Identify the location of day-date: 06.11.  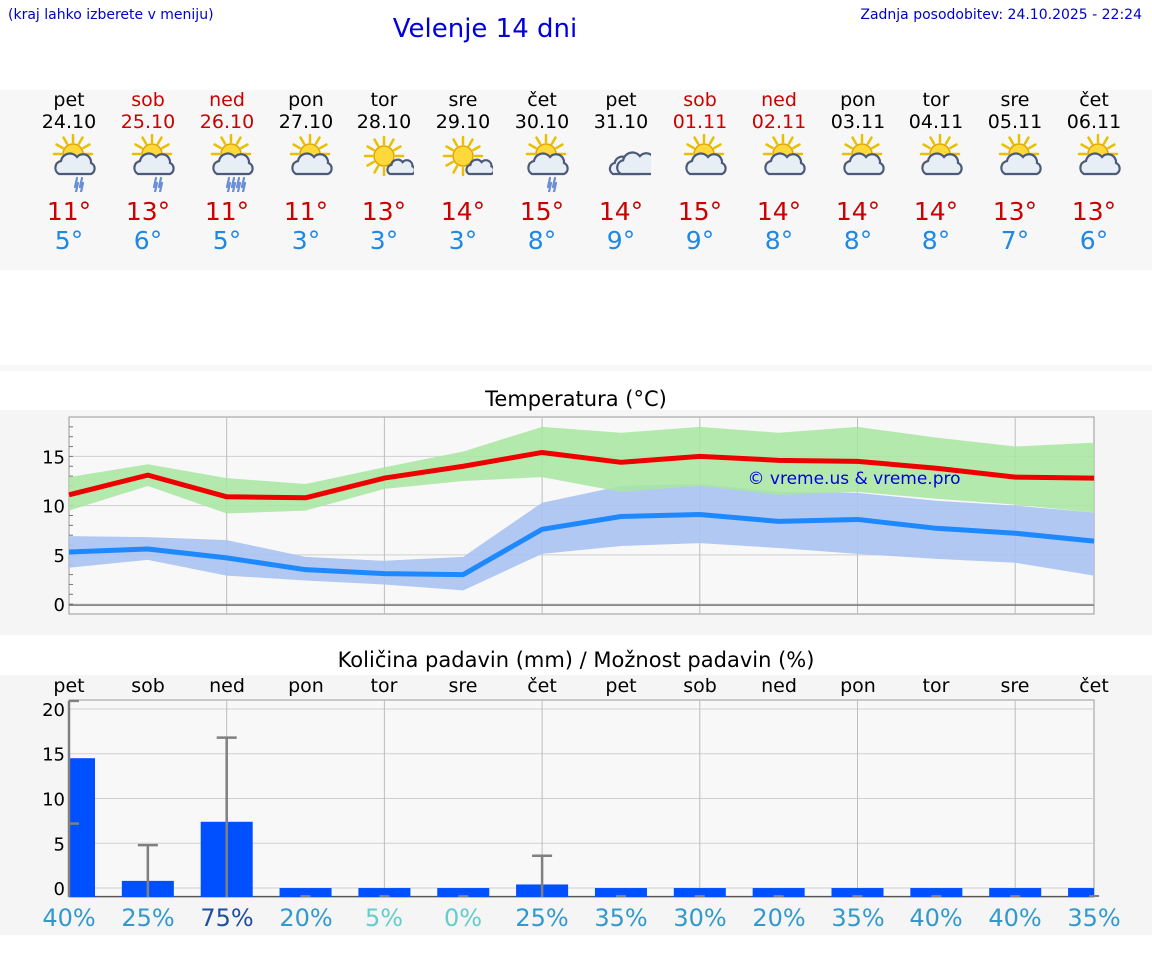
(1094, 122).